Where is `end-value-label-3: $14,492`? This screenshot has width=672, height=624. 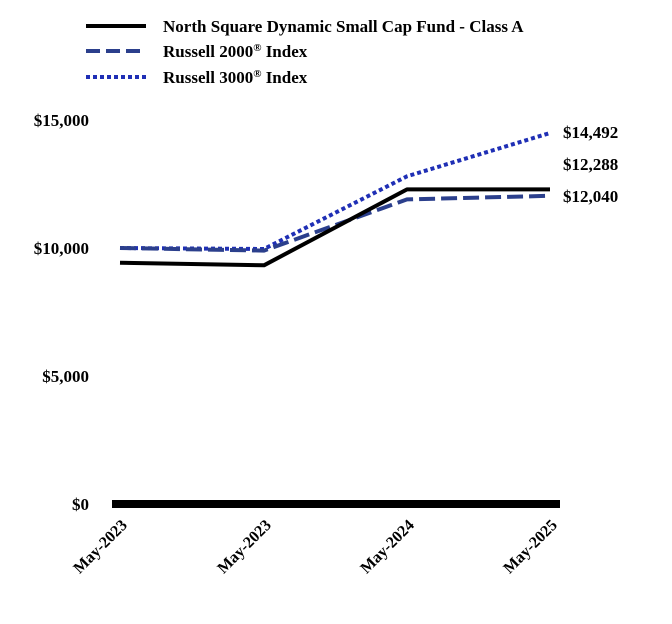 end-value-label-3: $14,492 is located at coordinates (590, 132).